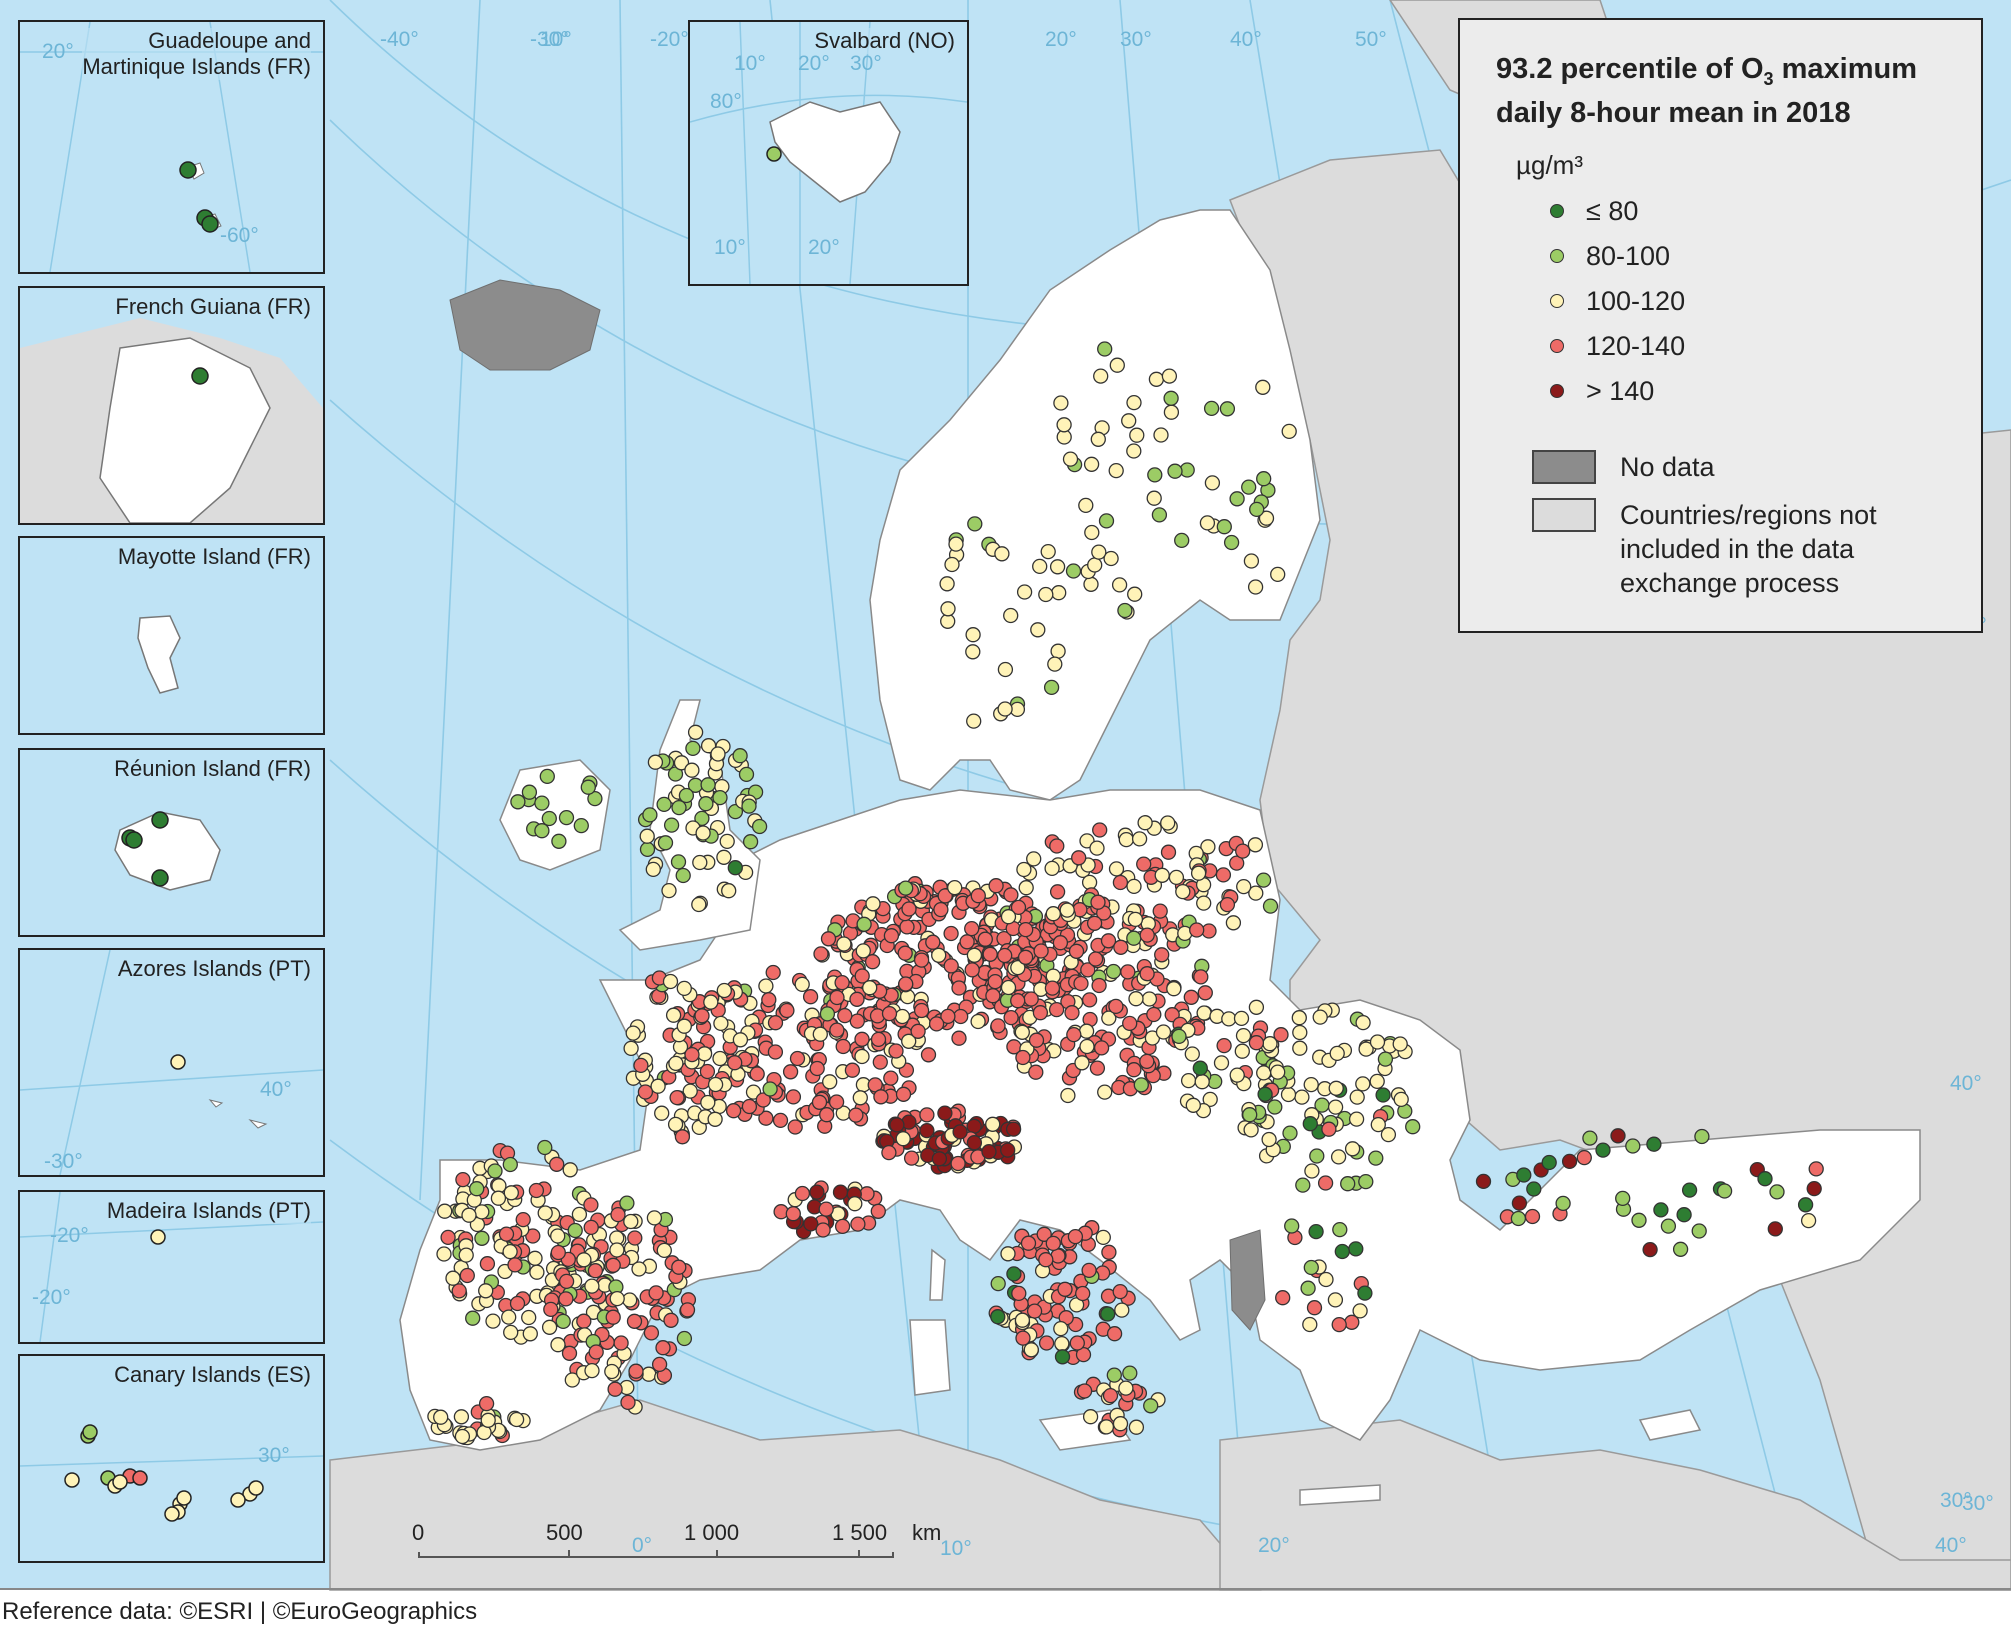 This screenshot has width=2011, height=1630. Describe the element at coordinates (171, 635) in the screenshot. I see `inset-mayotte: Mayotte Island (FR)` at that location.